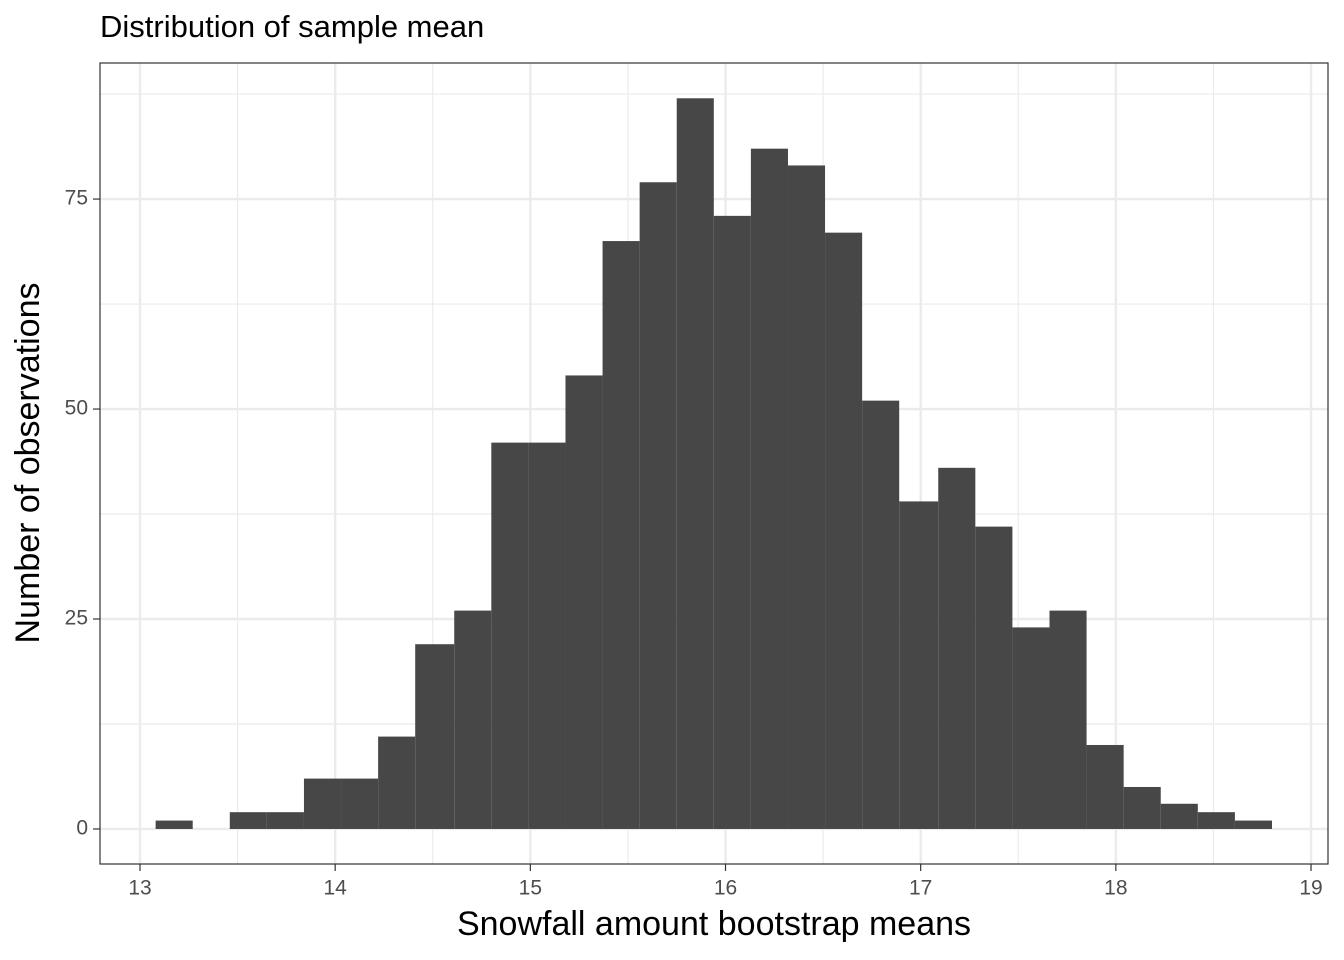  What do you see at coordinates (714, 924) in the screenshot?
I see `x-axis-title: Snowfall amount bootstrap means` at bounding box center [714, 924].